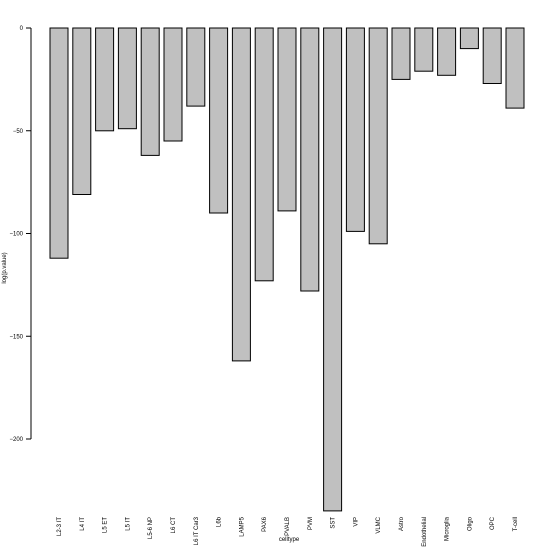 This screenshot has width=549, height=551. I want to click on x-tick-label: L4 IT, so click(83, 524).